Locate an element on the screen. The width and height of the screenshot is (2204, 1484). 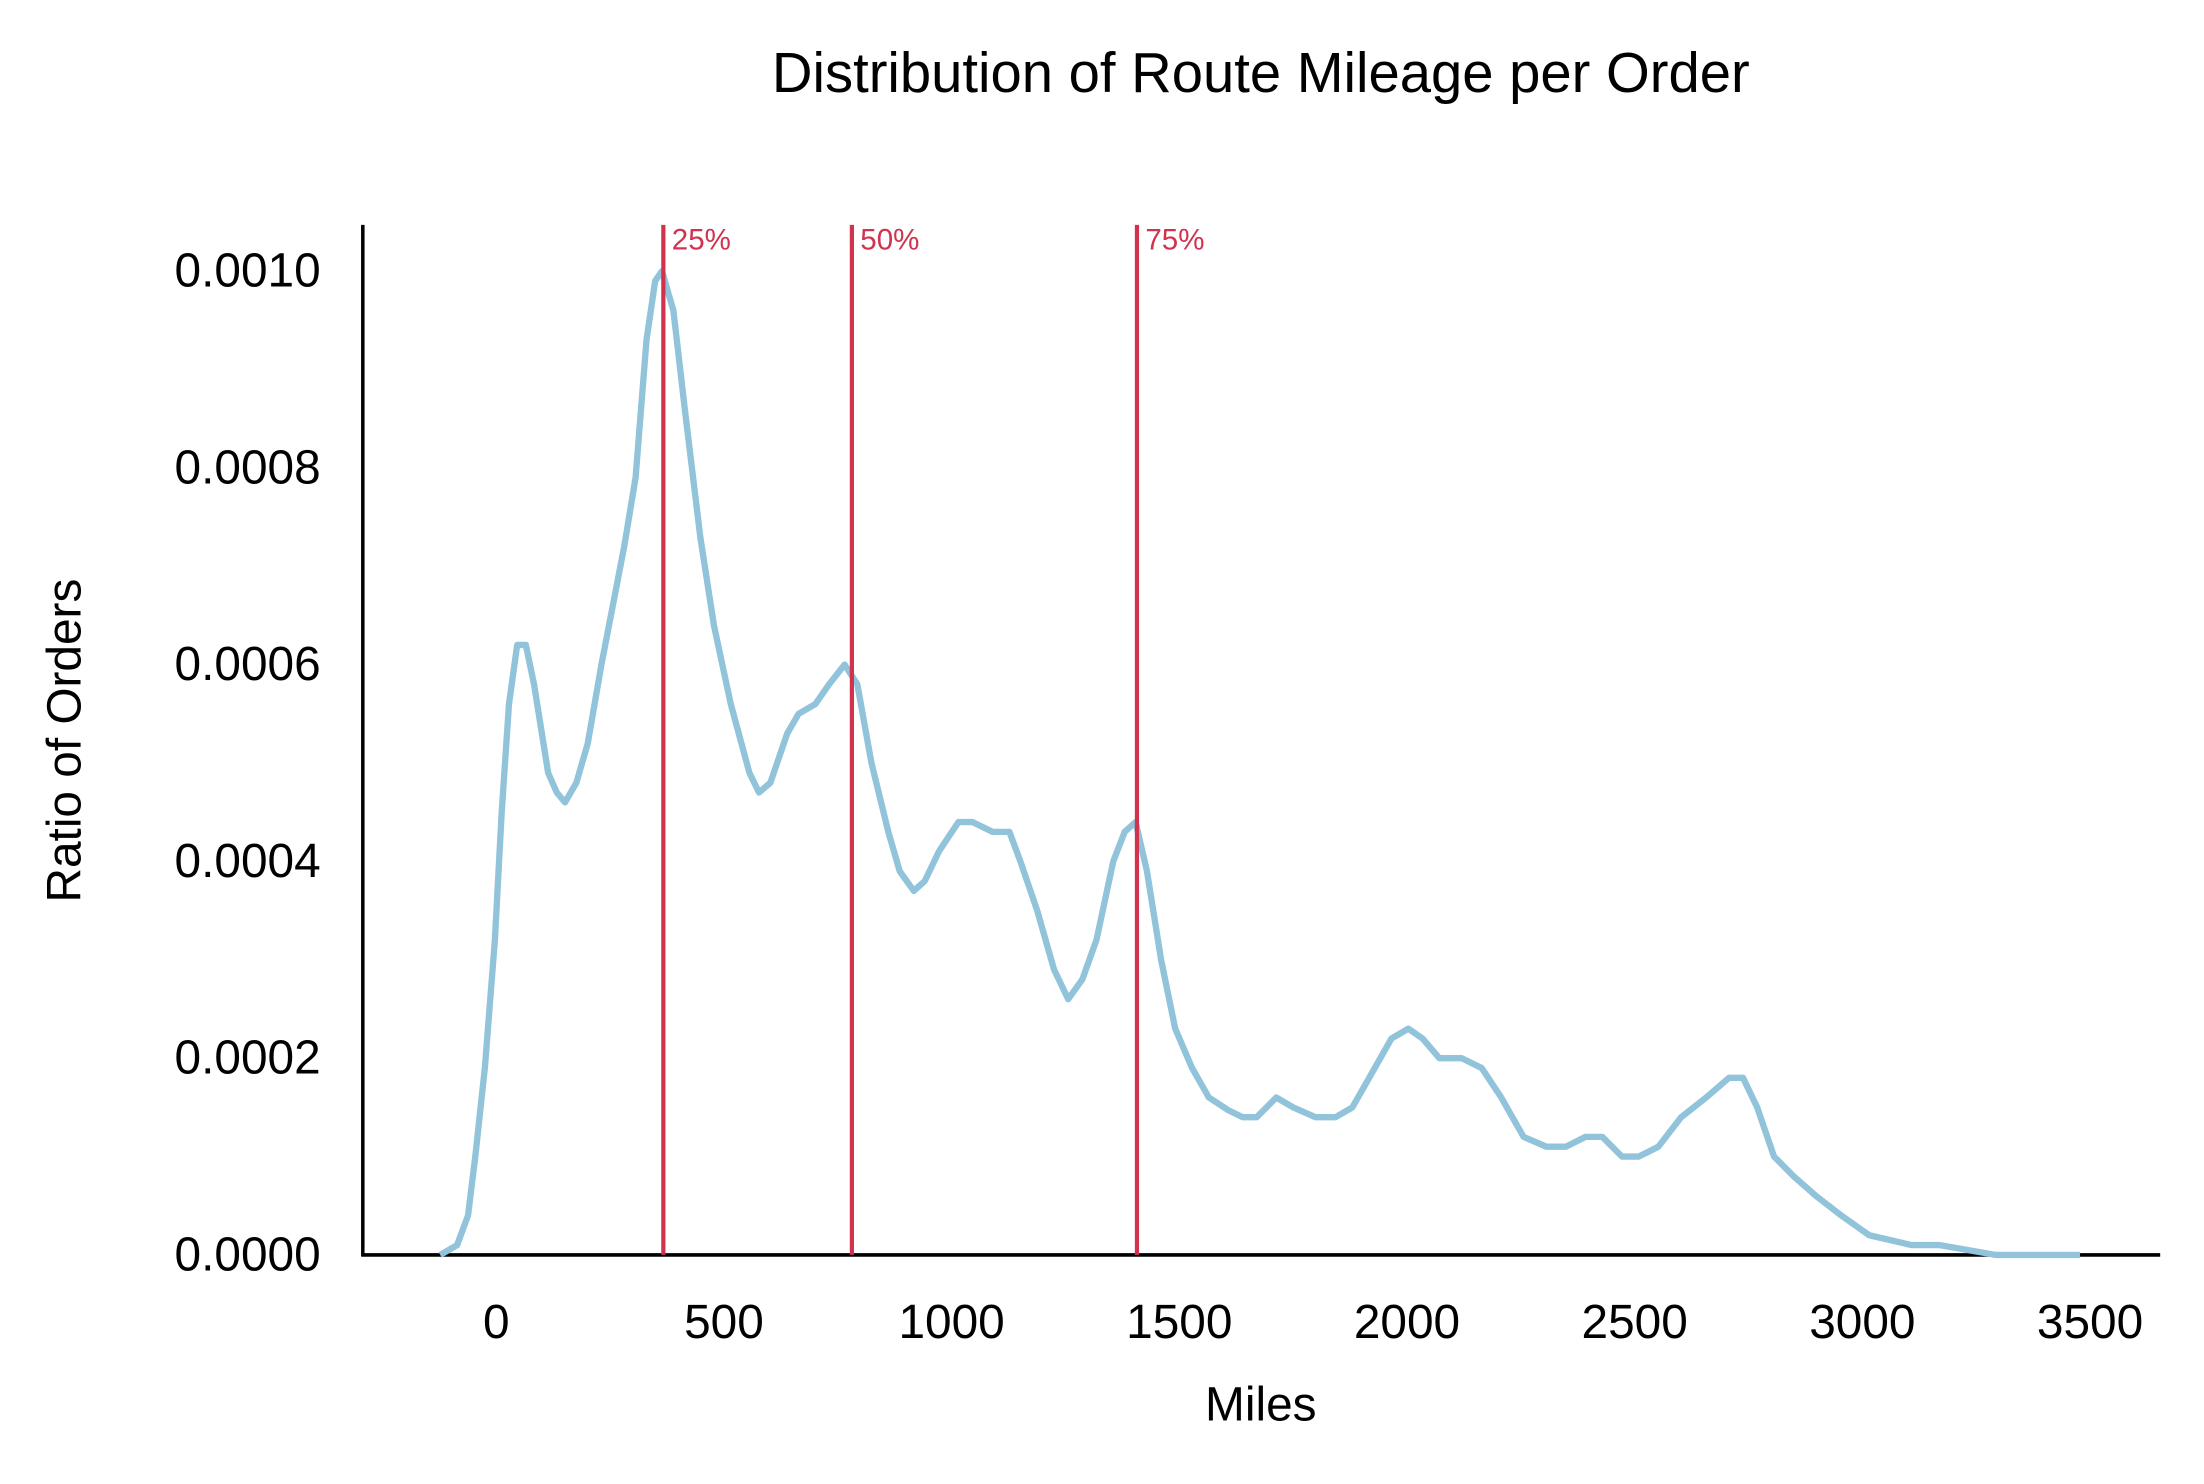
quantile-label: 50% is located at coordinates (889, 240).